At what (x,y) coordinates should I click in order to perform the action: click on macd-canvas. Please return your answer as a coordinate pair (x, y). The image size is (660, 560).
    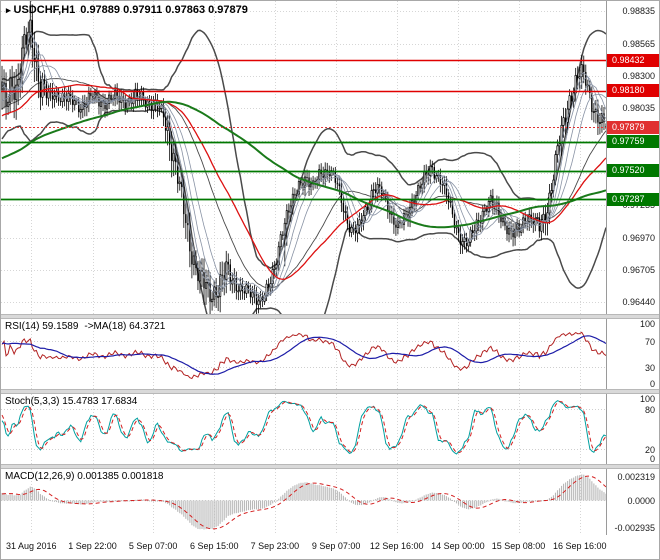
    Looking at the image, I should click on (304, 502).